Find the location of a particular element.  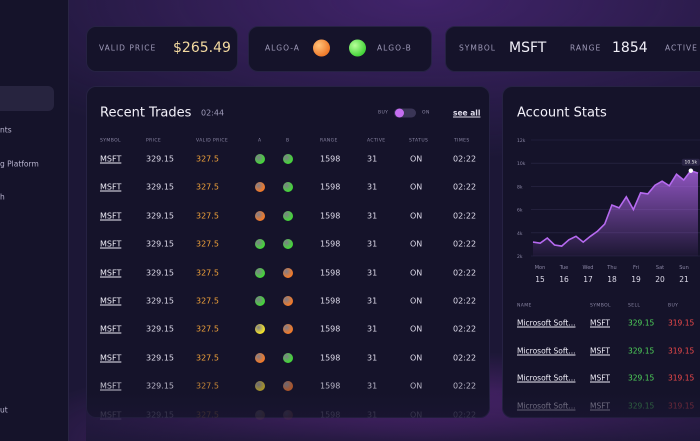

label: SYMBOL is located at coordinates (477, 48).